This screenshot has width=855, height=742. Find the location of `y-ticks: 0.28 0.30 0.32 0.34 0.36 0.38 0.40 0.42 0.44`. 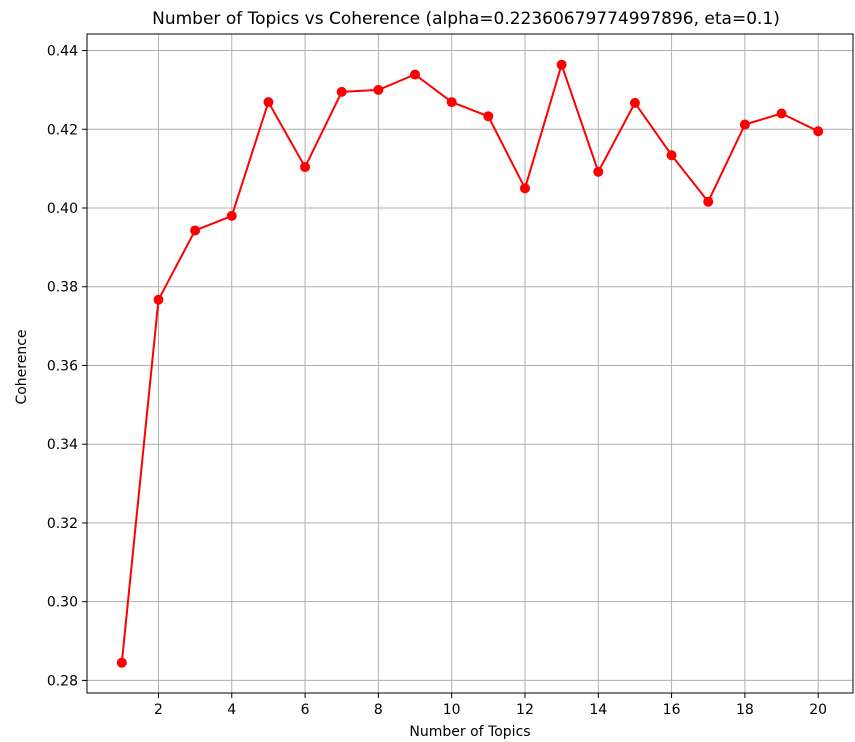

y-ticks: 0.28 0.30 0.32 0.34 0.36 0.38 0.40 0.42 0.44 is located at coordinates (67, 366).